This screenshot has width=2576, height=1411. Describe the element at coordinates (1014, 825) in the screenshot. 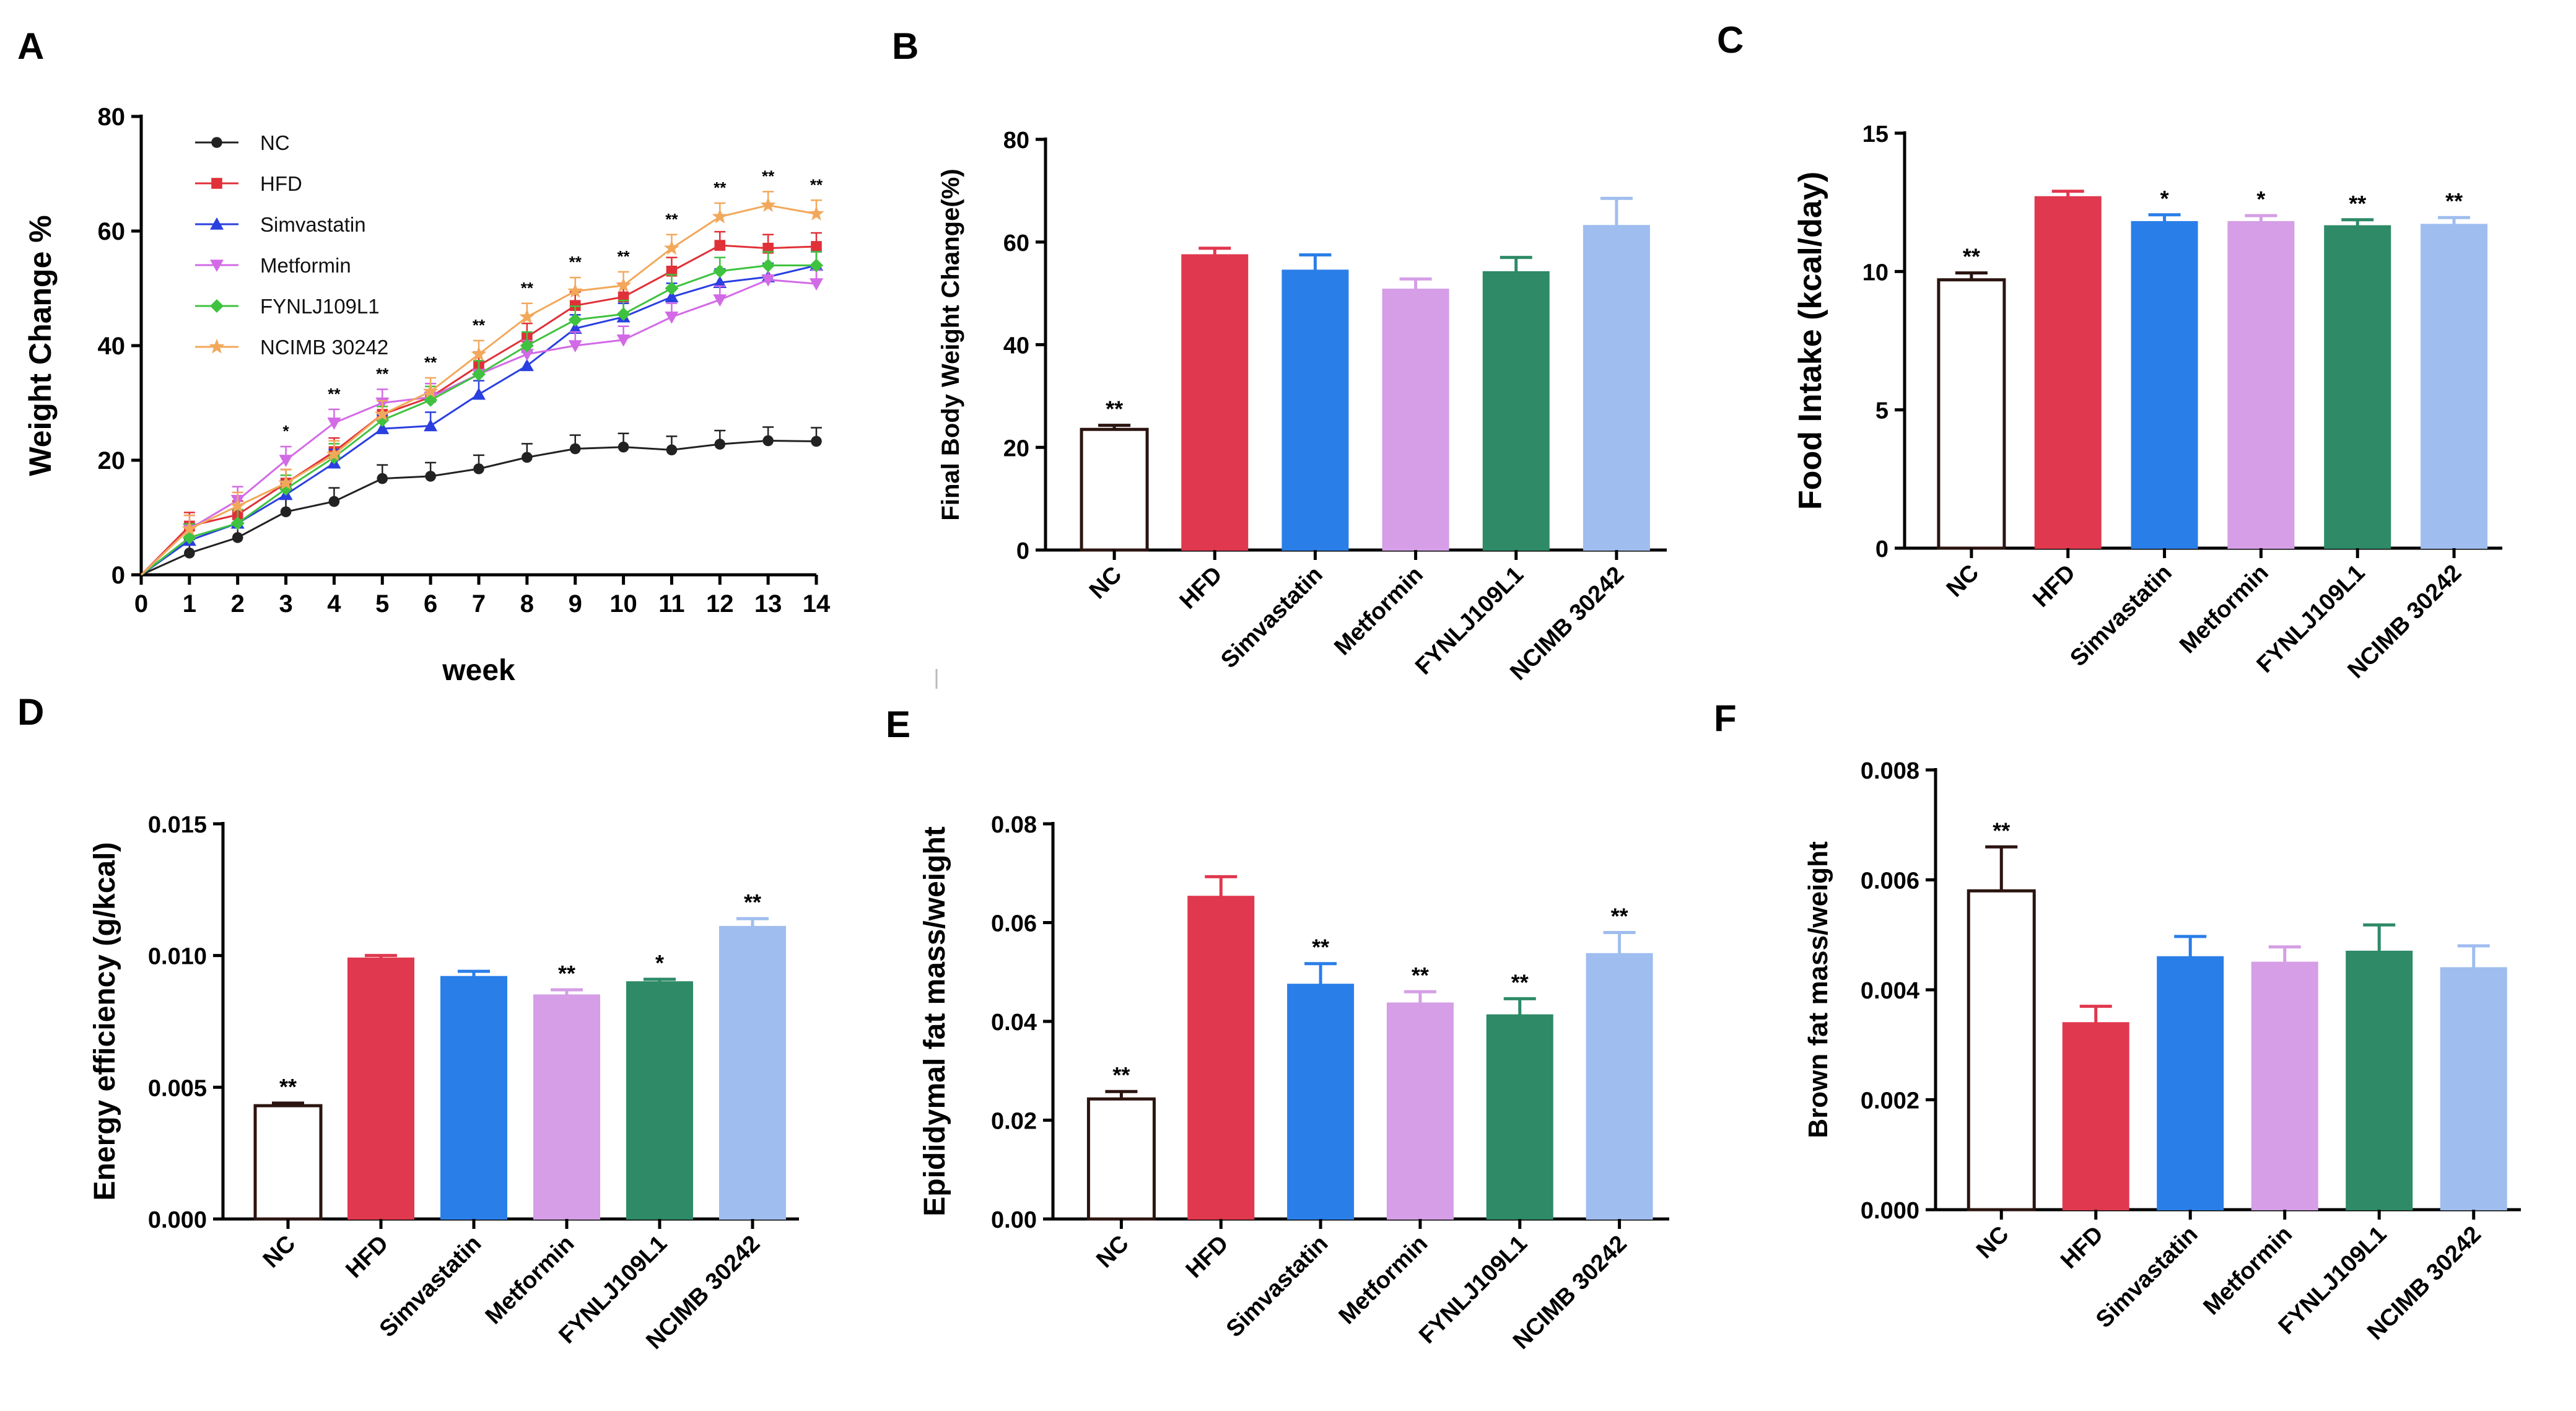

I see `y-tick-label: 0.08` at that location.